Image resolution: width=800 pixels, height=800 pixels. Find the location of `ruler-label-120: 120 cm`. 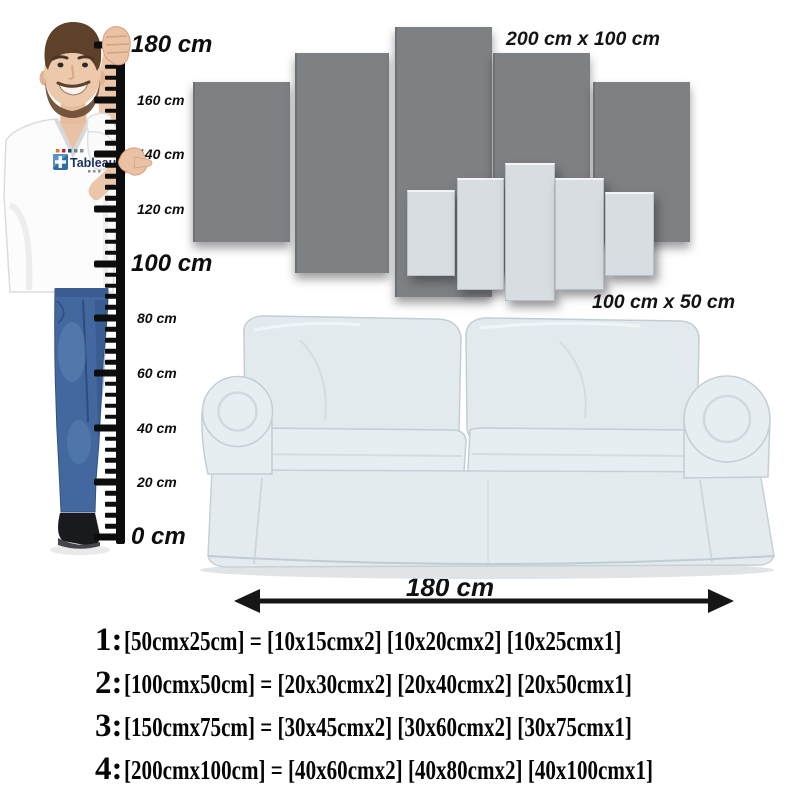

ruler-label-120: 120 cm is located at coordinates (161, 209).